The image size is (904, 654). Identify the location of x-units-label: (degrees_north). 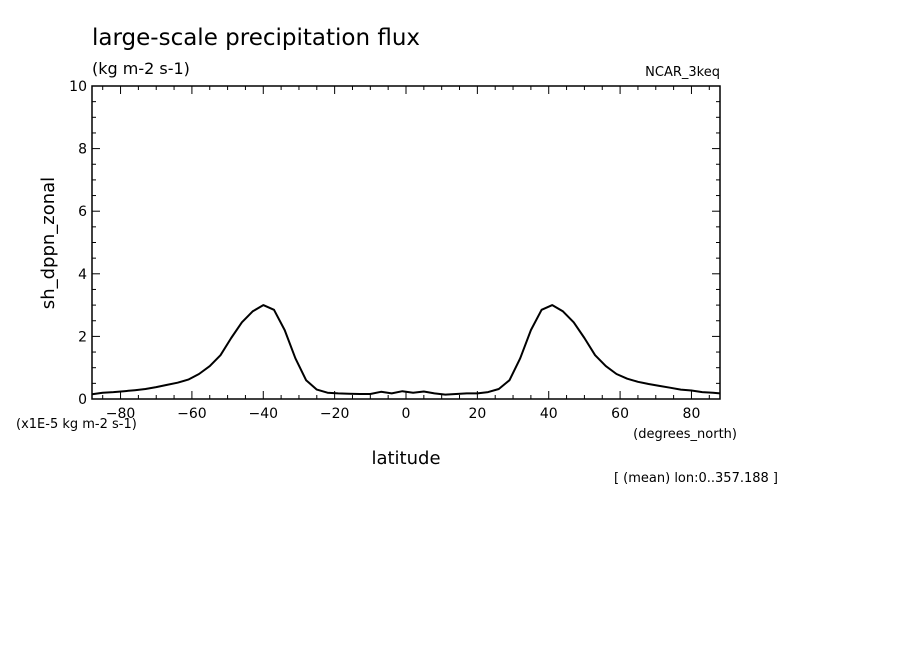
(685, 434).